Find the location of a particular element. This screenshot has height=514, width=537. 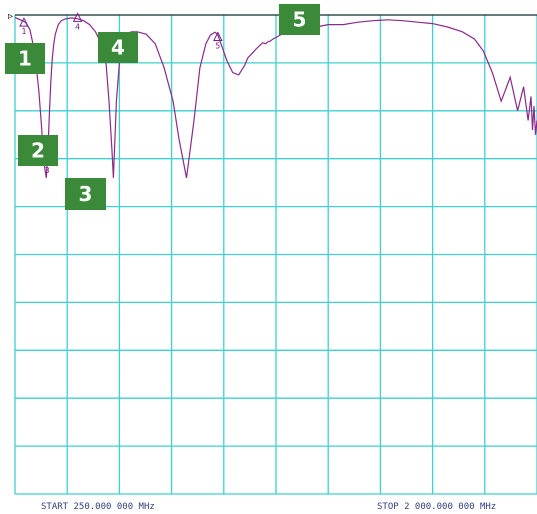

marker-5-triangle-icon is located at coordinates (218, 36).